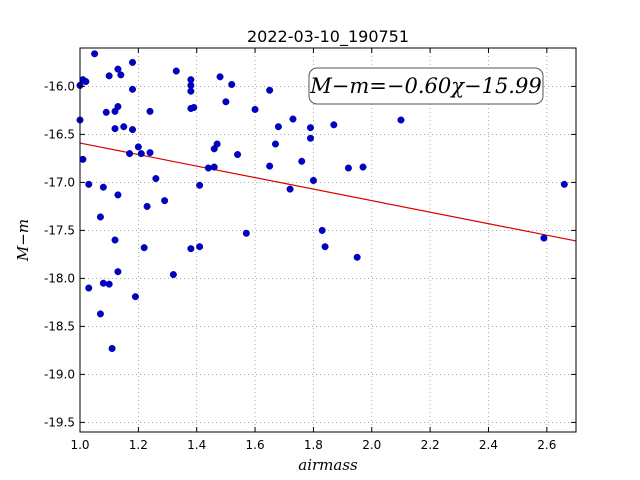  Describe the element at coordinates (23, 240) in the screenshot. I see `y-axis-label: M−m` at that location.